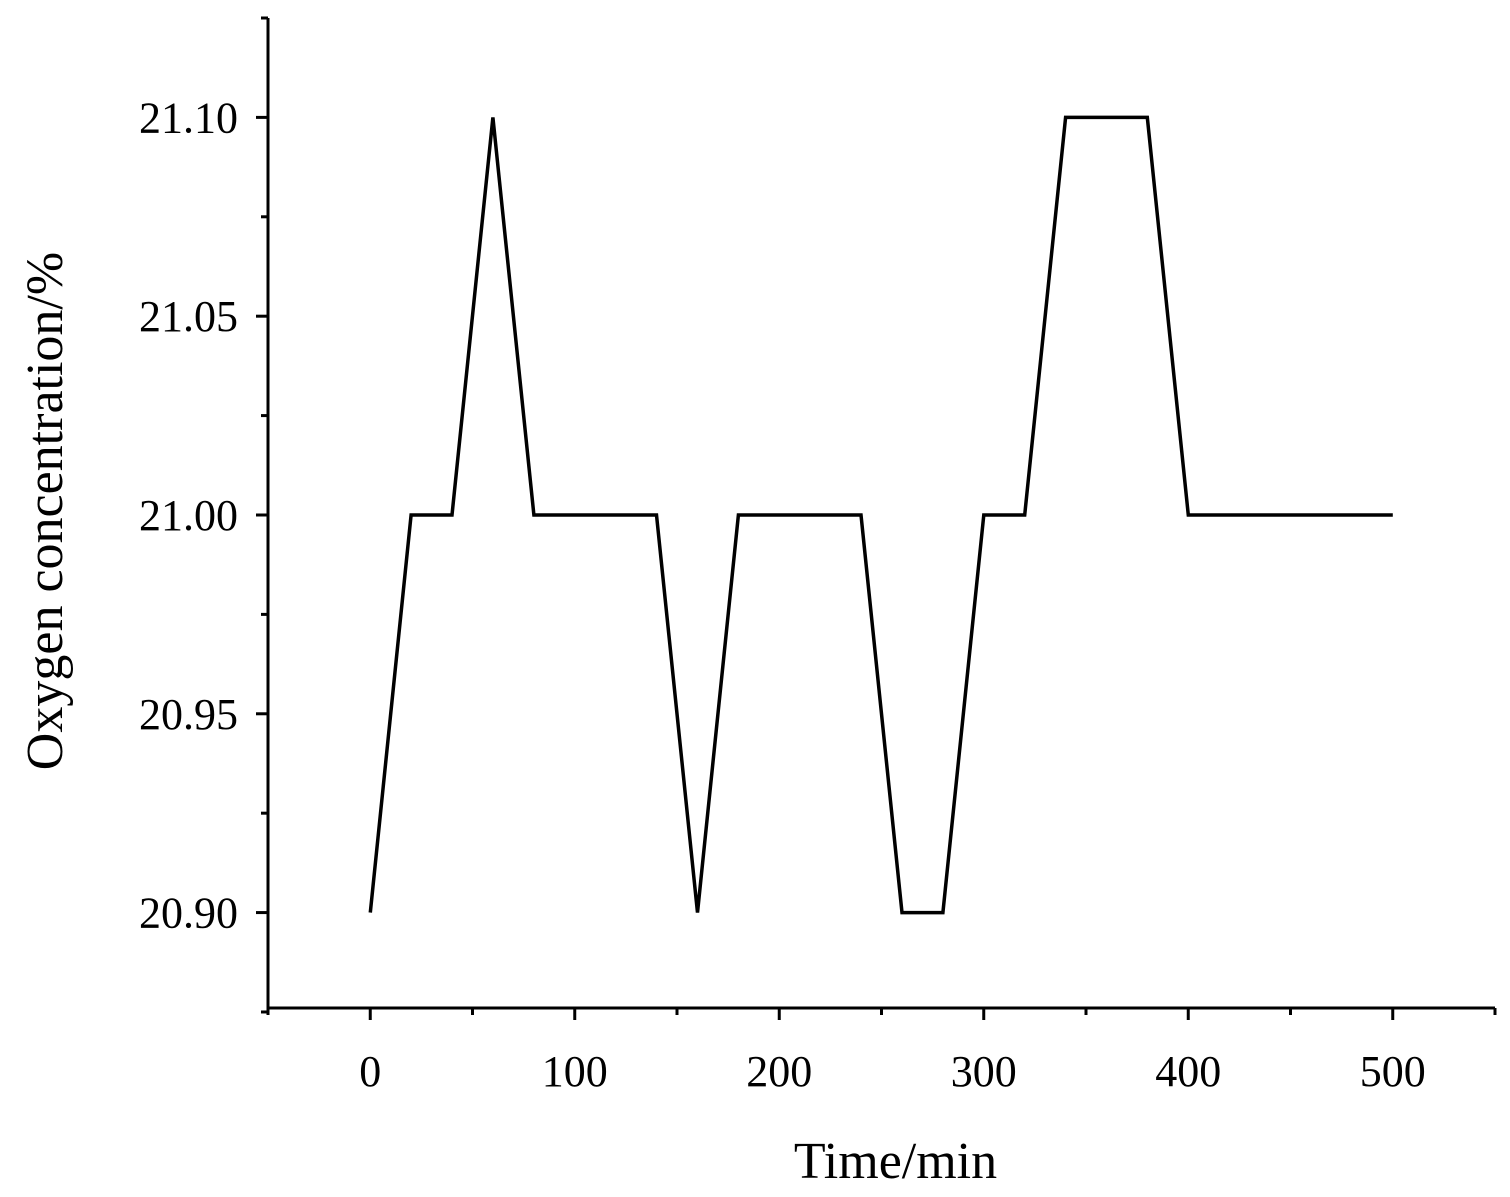  What do you see at coordinates (881, 1052) in the screenshot?
I see `x-axis-ticks: 0 100 200 300 400 500` at bounding box center [881, 1052].